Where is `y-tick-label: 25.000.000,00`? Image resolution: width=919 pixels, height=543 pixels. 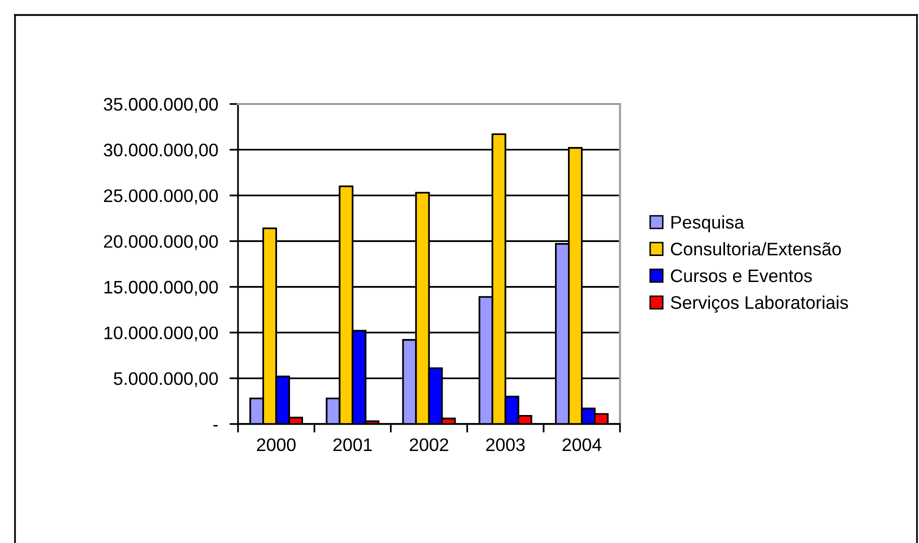 y-tick-label: 25.000.000,00 is located at coordinates (161, 196).